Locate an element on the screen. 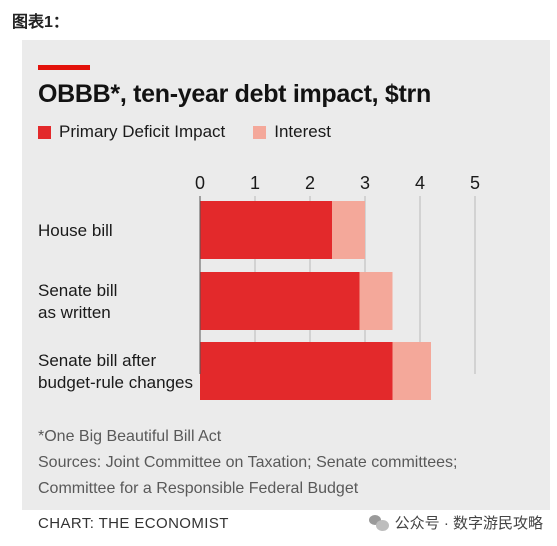 This screenshot has width=557, height=546. accent-rule is located at coordinates (64, 67).